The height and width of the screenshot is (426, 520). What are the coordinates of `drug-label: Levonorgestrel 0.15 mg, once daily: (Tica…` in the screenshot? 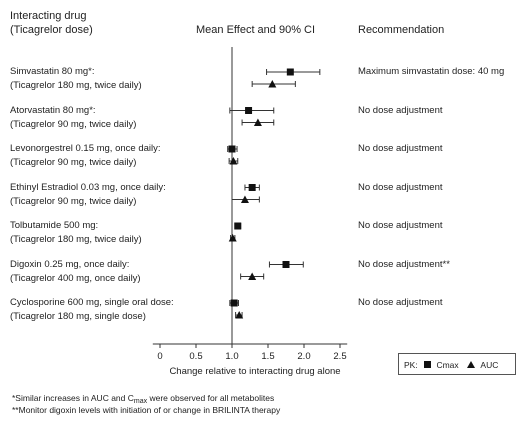 It's located at (85, 156).